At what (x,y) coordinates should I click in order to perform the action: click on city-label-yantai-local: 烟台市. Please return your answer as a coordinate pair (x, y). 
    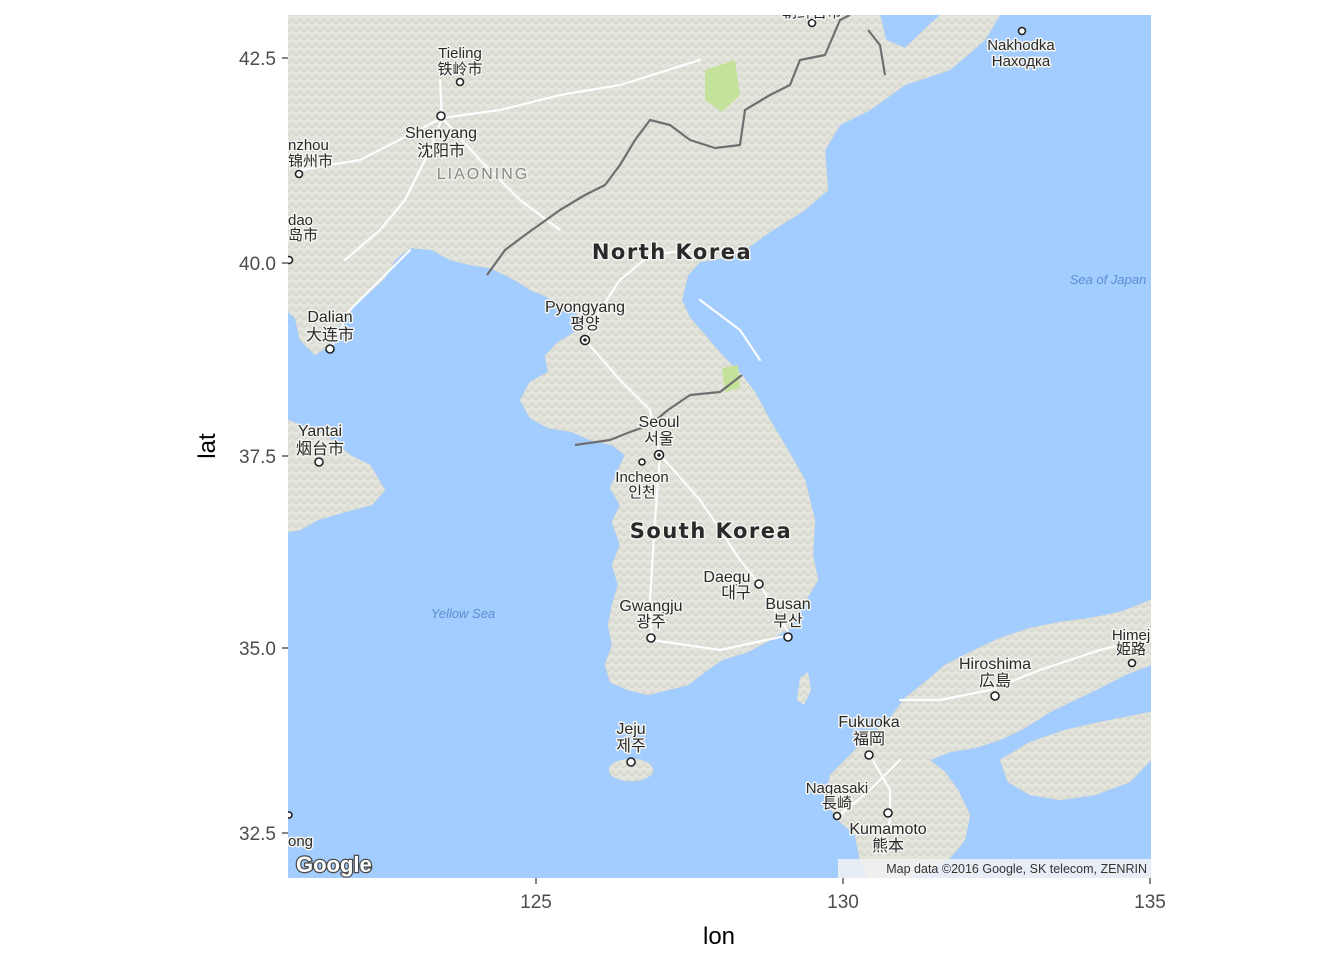
    Looking at the image, I should click on (320, 449).